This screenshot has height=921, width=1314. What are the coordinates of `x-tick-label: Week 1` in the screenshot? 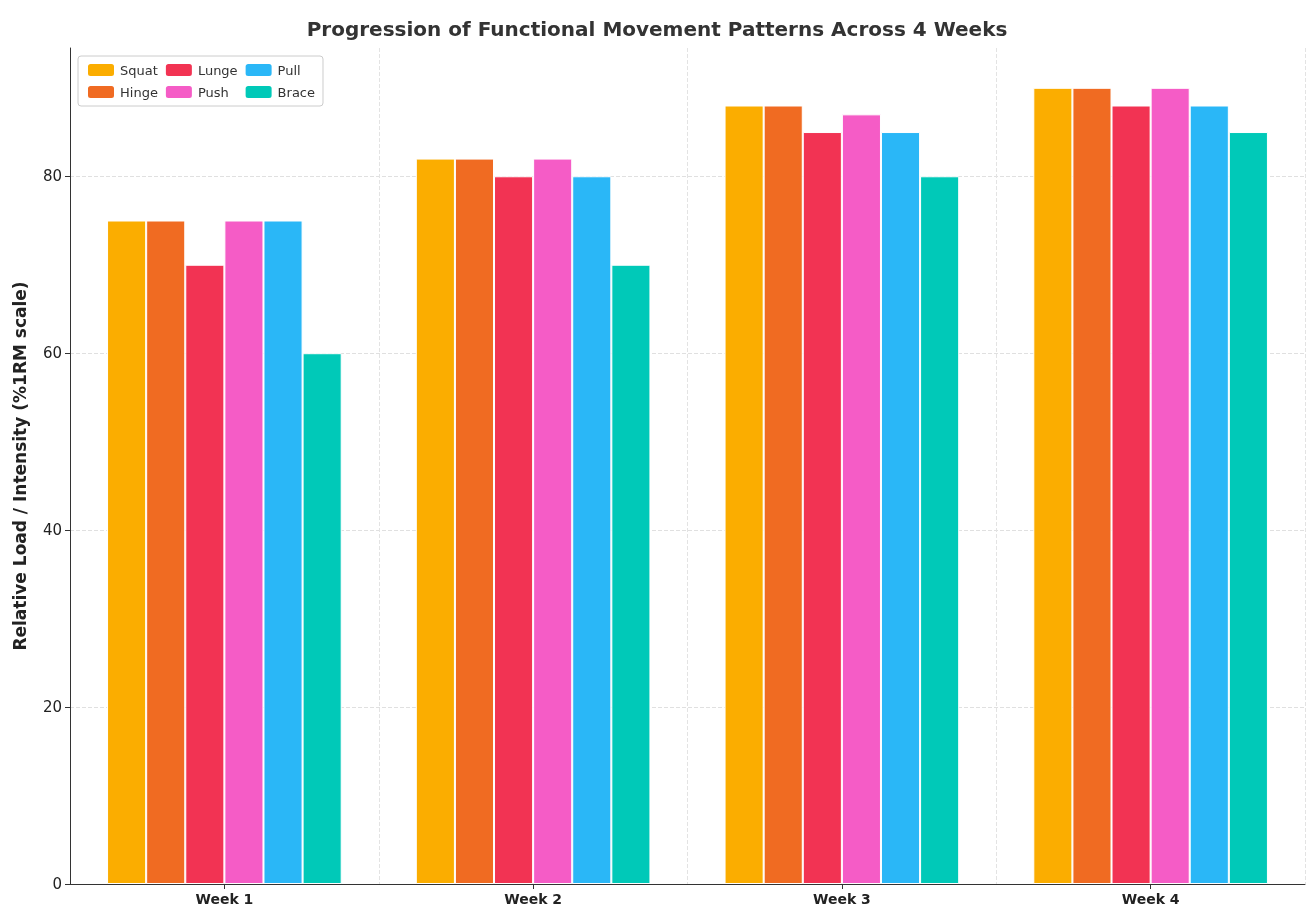 It's located at (224, 899).